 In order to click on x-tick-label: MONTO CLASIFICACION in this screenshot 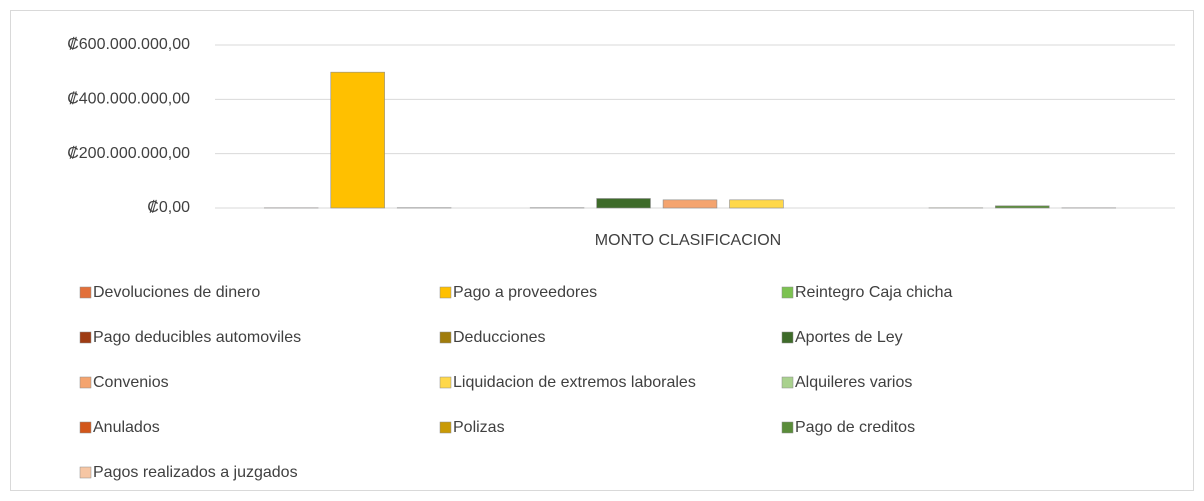, I will do `click(688, 240)`.